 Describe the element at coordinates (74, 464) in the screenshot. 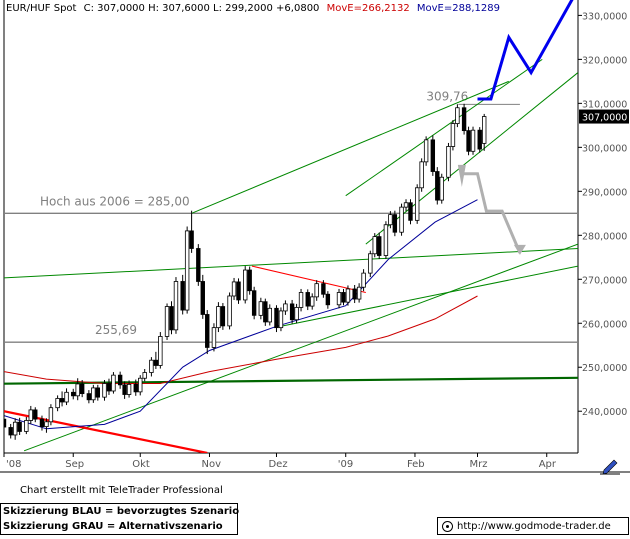

I see `x-tick-label: Sep` at that location.